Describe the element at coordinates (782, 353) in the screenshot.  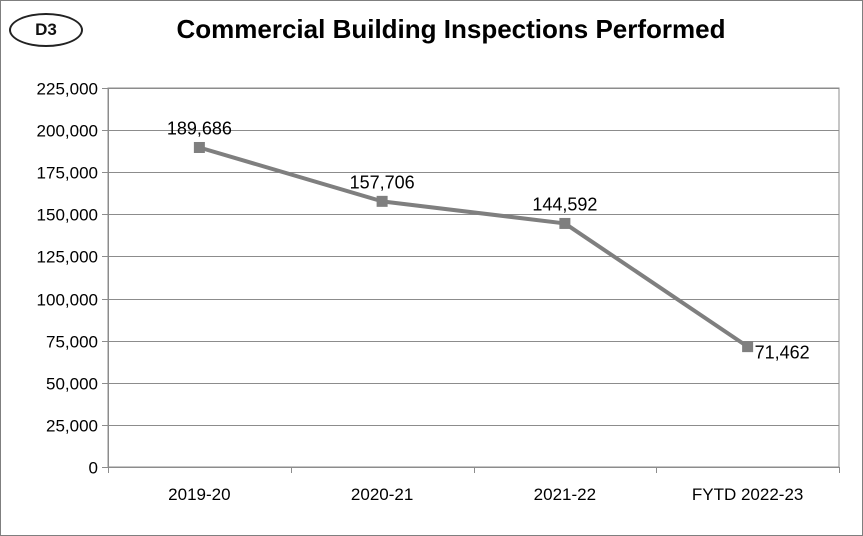
I see `data-label: 71,462` at that location.